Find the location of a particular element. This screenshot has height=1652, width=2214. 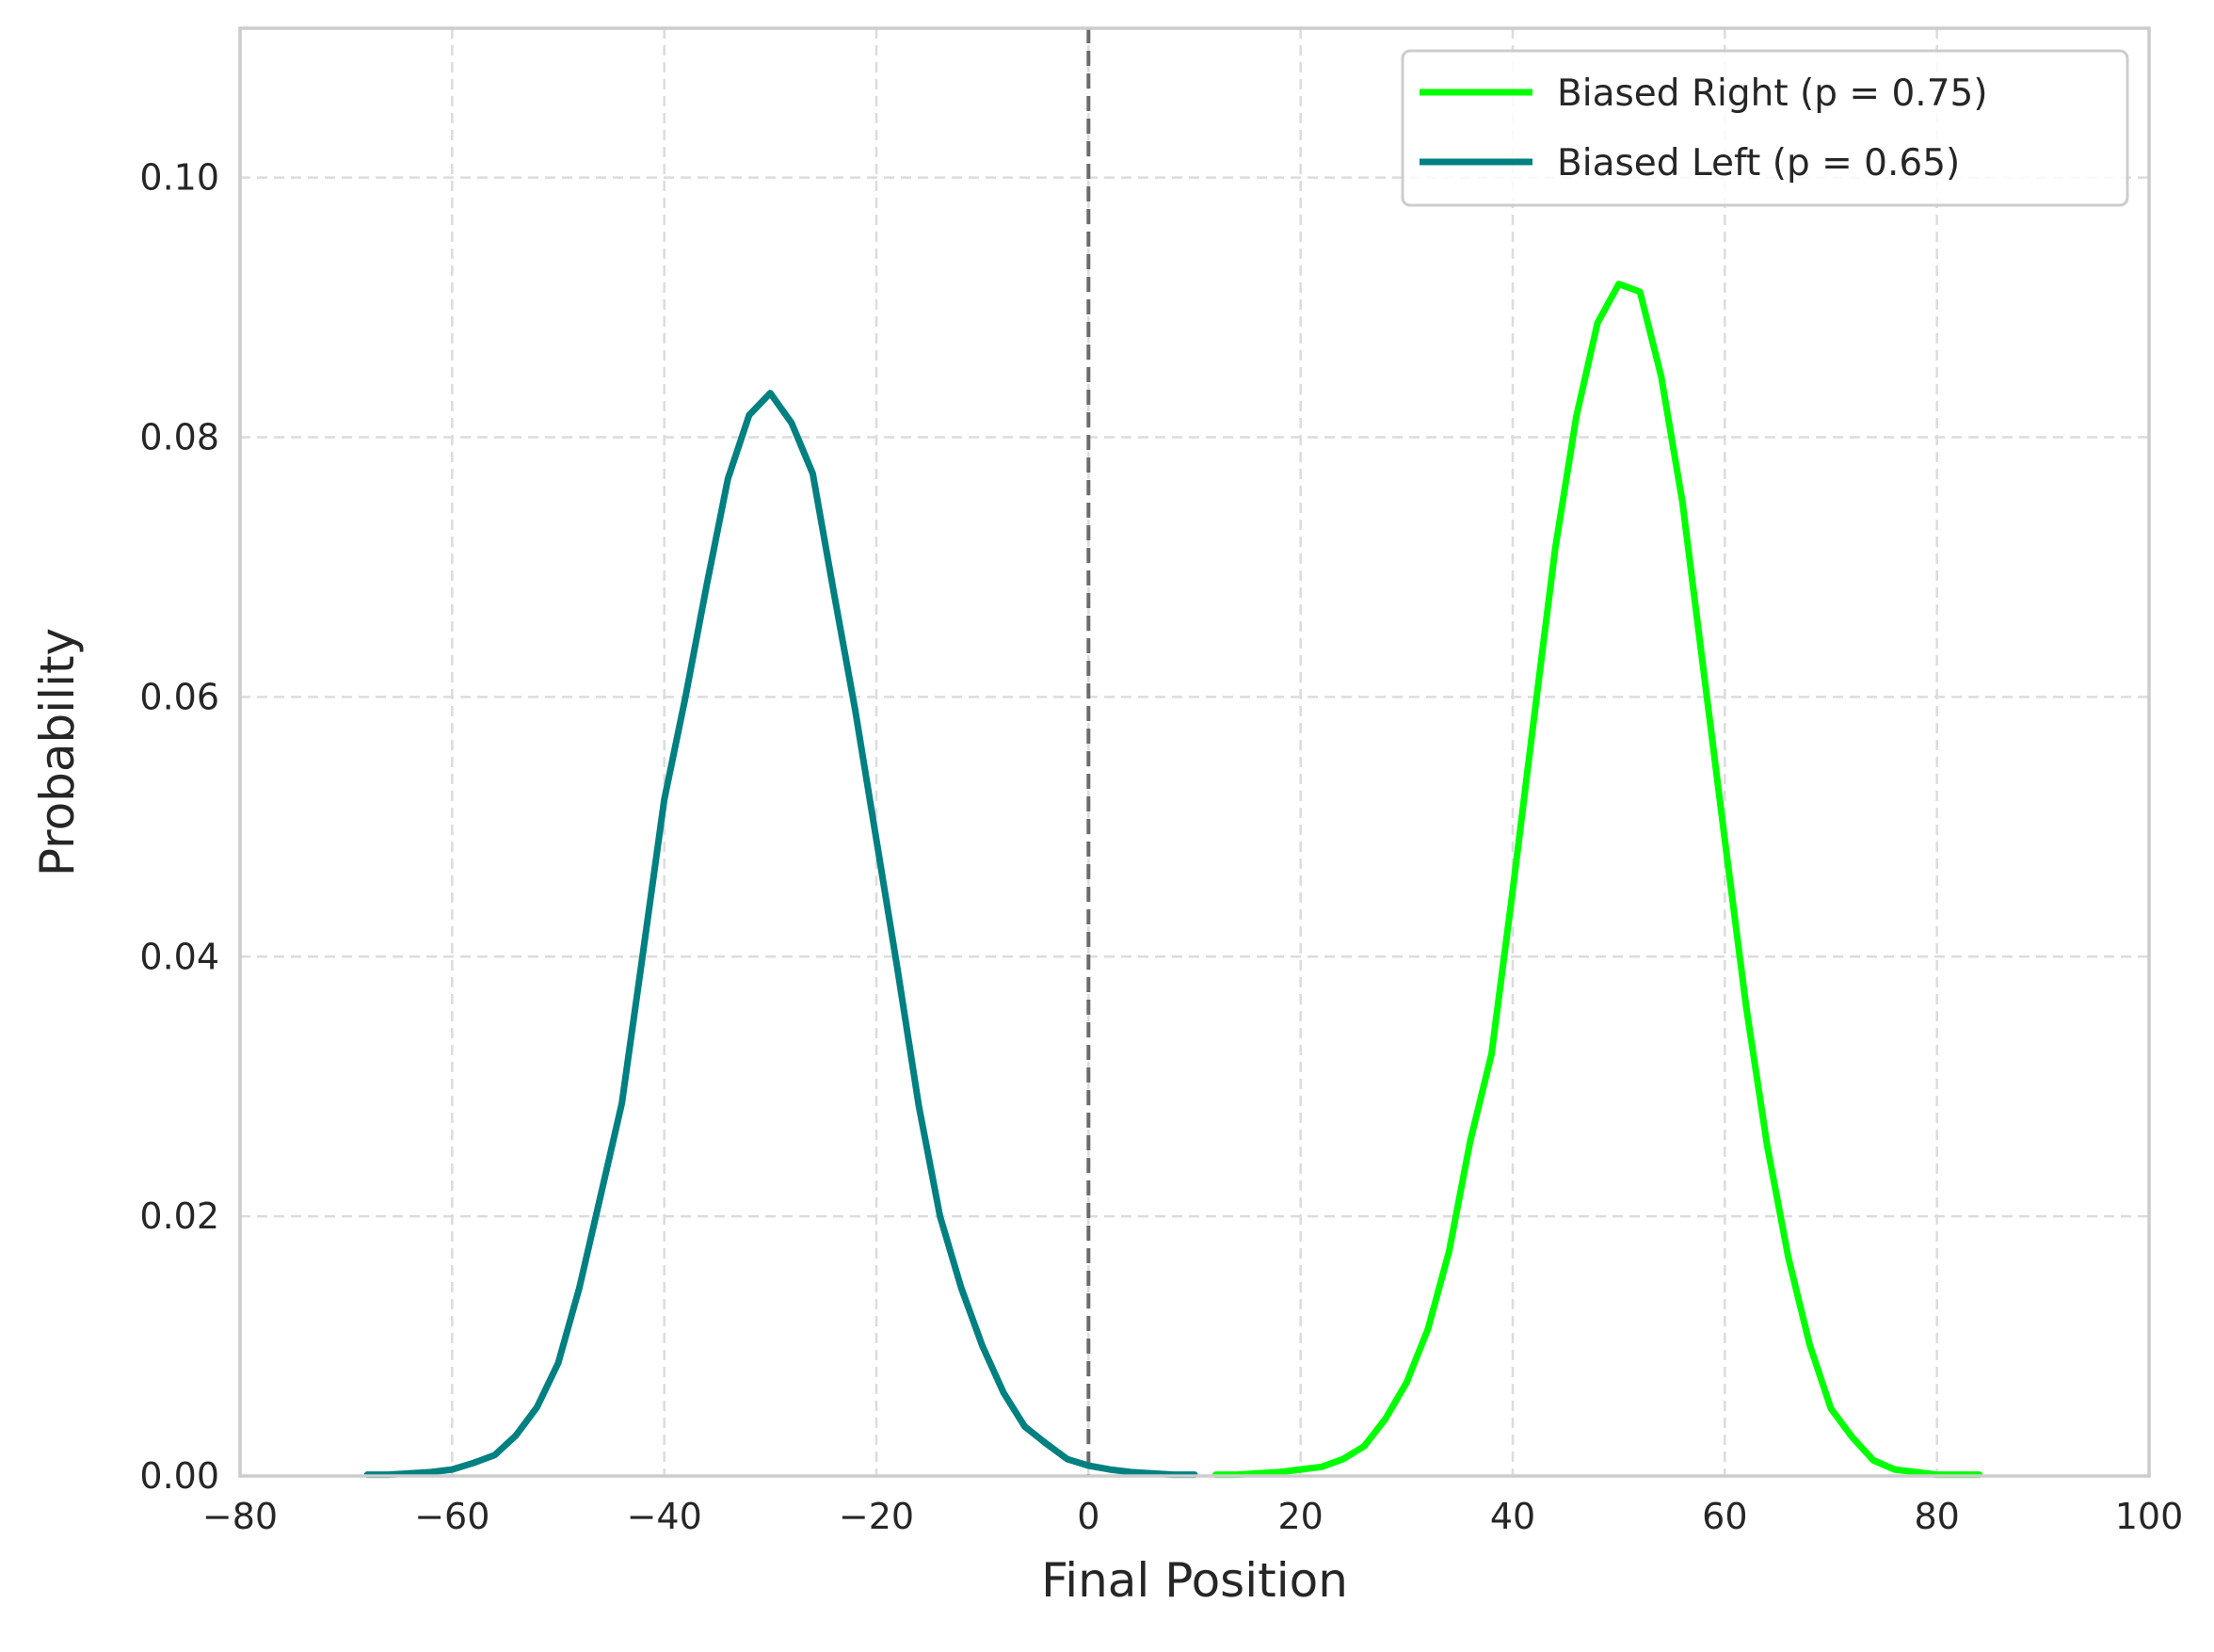

x-tick-label: −20 is located at coordinates (876, 1516).